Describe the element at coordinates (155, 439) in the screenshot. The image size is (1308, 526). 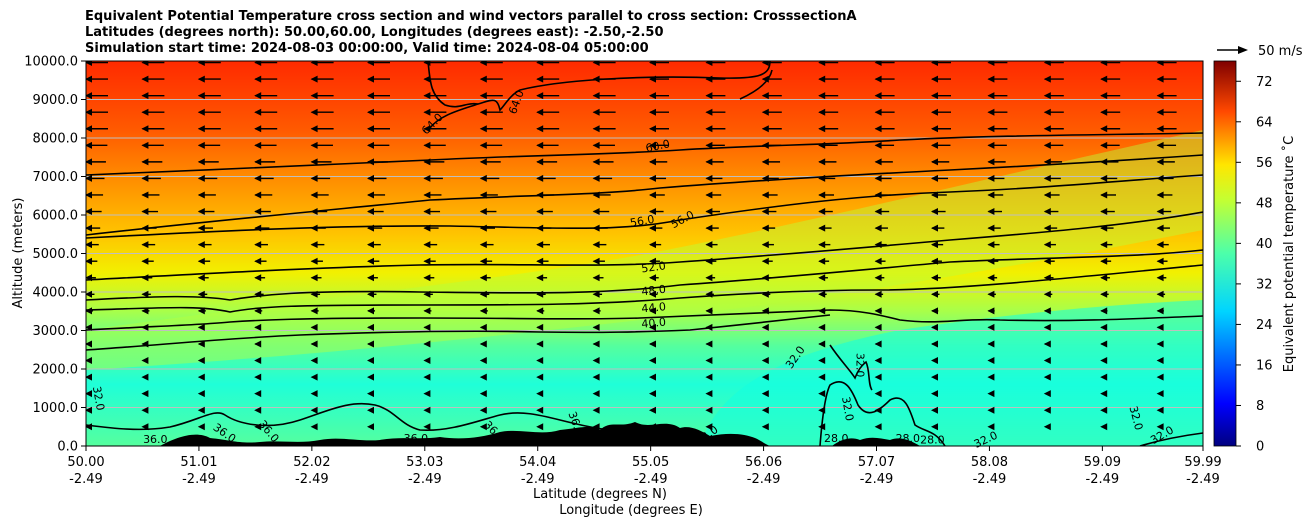
I see `contour-label: 36.0` at that location.